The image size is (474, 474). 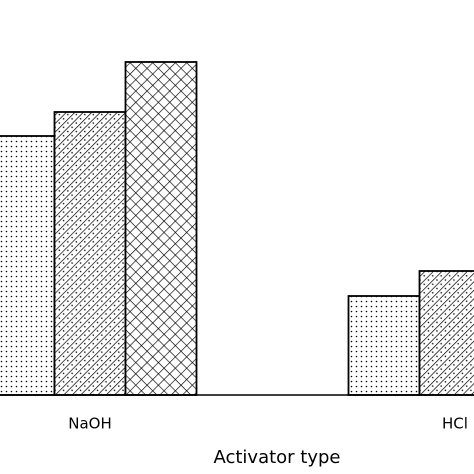 I want to click on x-axis-label: Activator type, so click(x=276, y=457).